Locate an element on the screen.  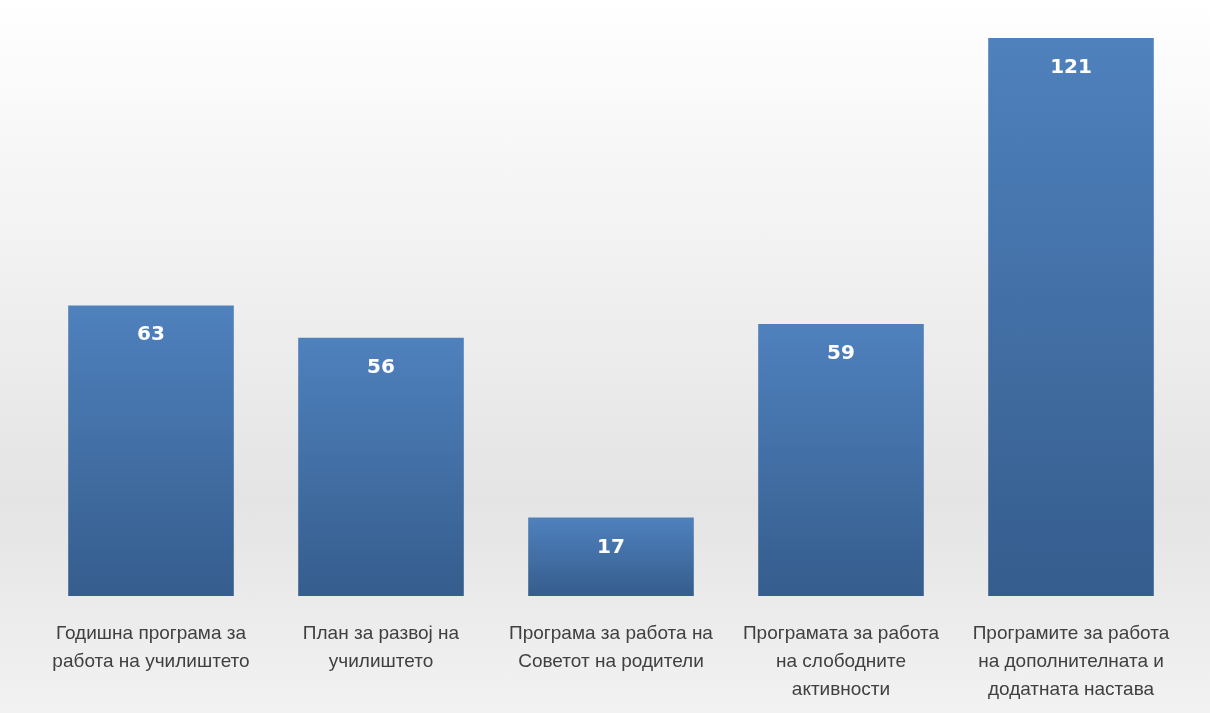
data-label: 17 is located at coordinates (611, 545).